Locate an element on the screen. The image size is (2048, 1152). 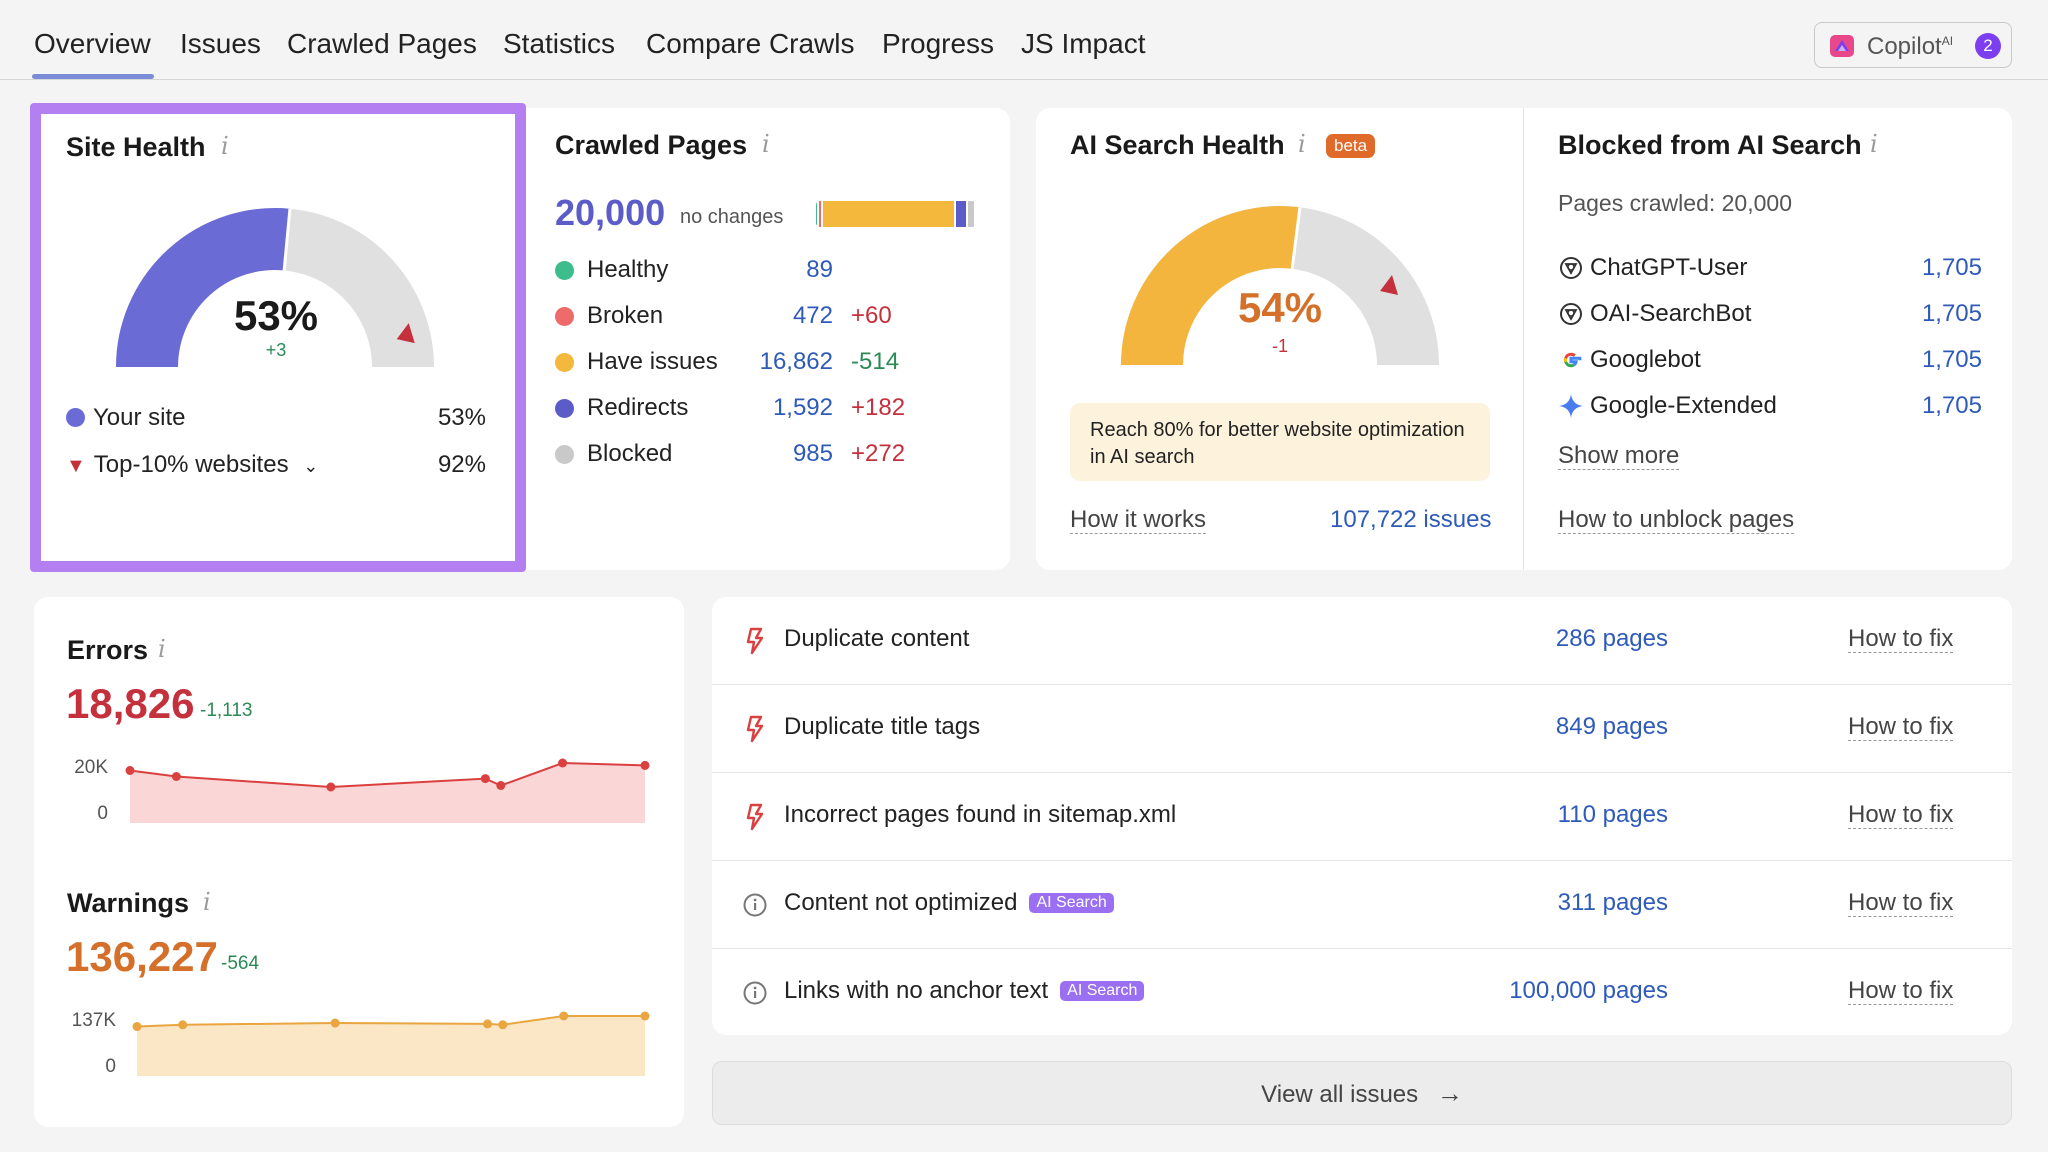
issue-row: Duplicate title tags 849 pages How to fix is located at coordinates (1362, 729).